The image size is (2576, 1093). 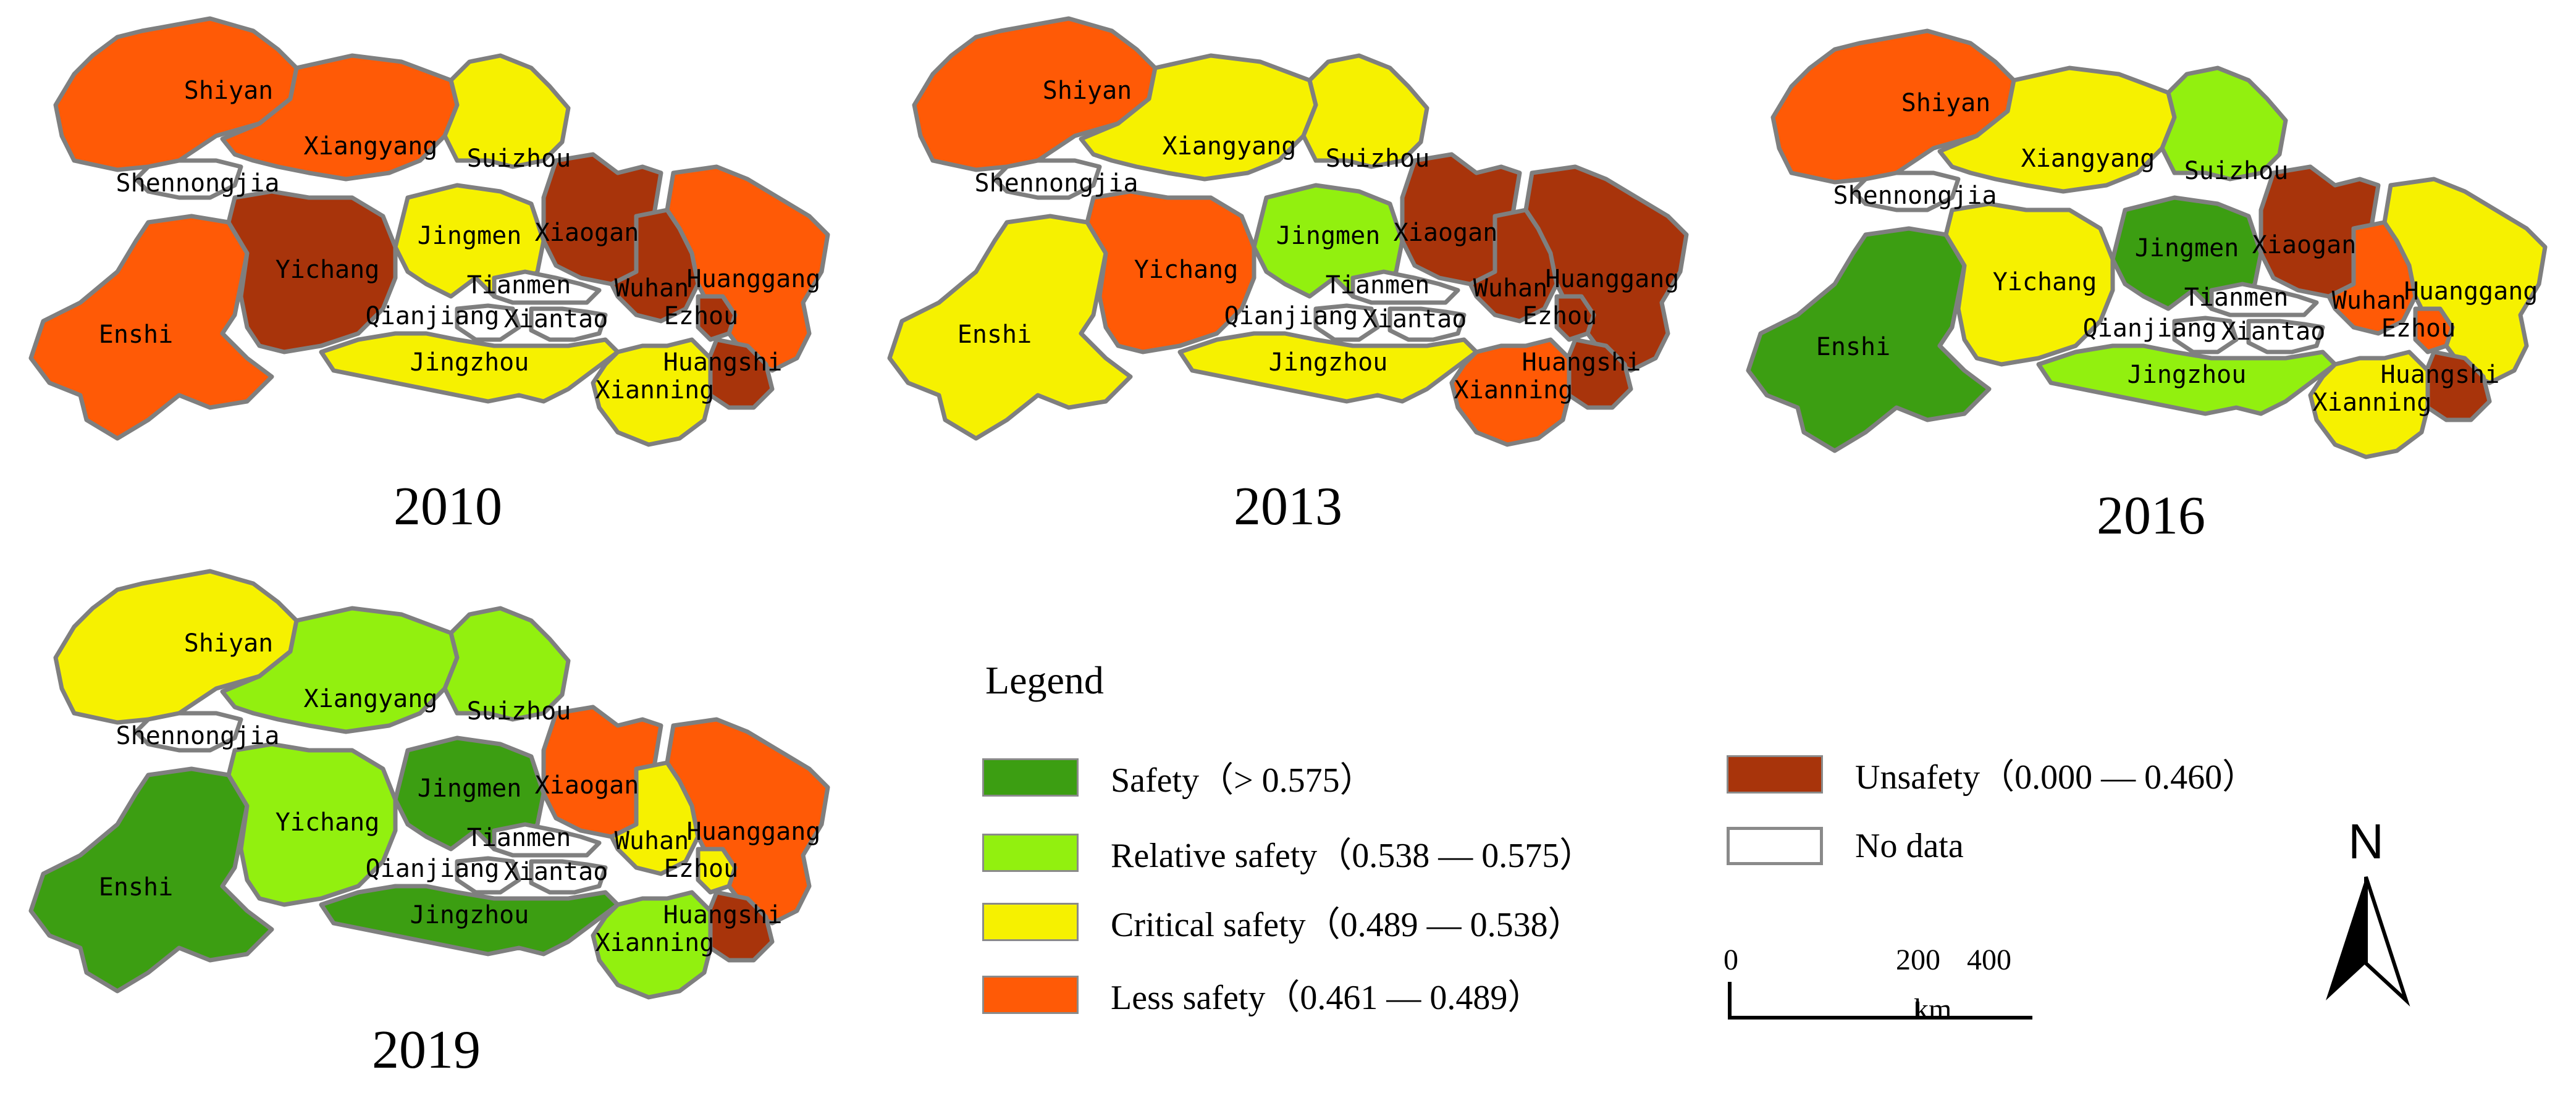 What do you see at coordinates (1288, 507) in the screenshot?
I see `year-label-2013: 2013` at bounding box center [1288, 507].